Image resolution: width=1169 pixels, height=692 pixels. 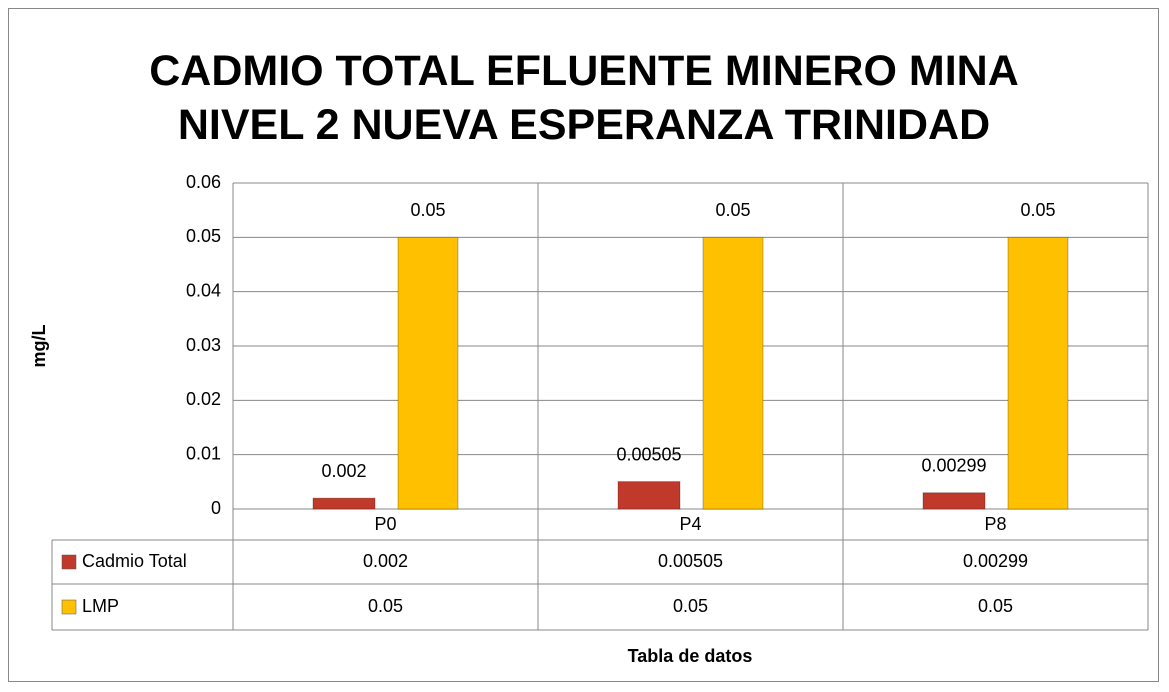 I want to click on y-axis-title: mg/L, so click(x=39, y=345).